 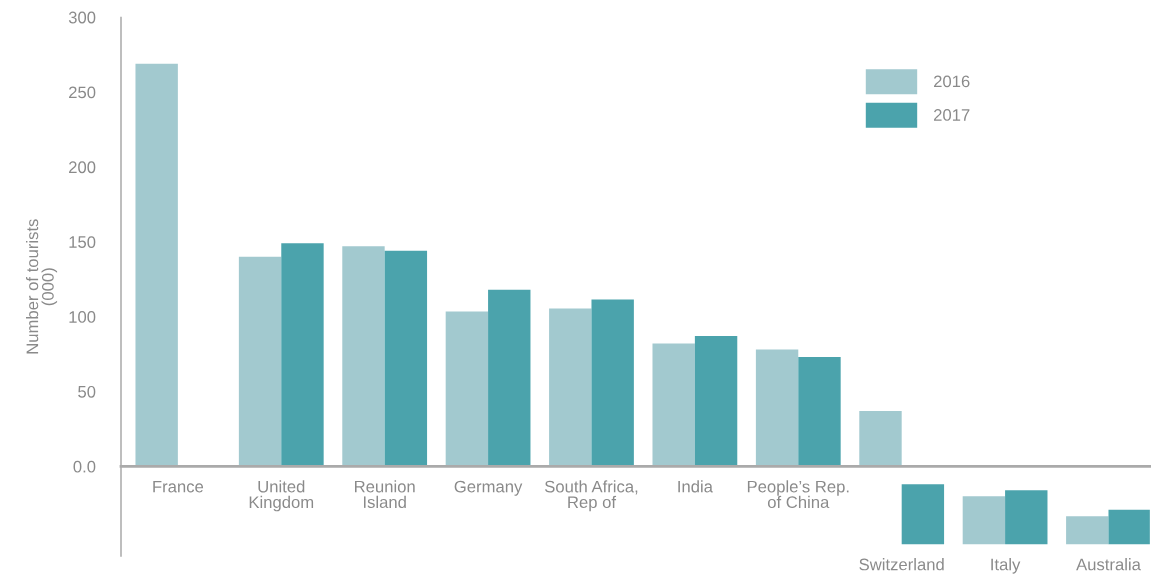 What do you see at coordinates (385, 494) in the screenshot?
I see `x-tick-label: Reunion Island` at bounding box center [385, 494].